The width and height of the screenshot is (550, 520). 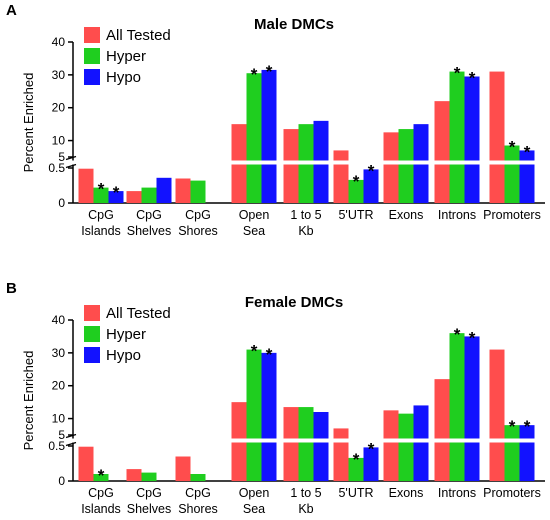 I want to click on y-tick-label: 0, so click(x=61, y=481).